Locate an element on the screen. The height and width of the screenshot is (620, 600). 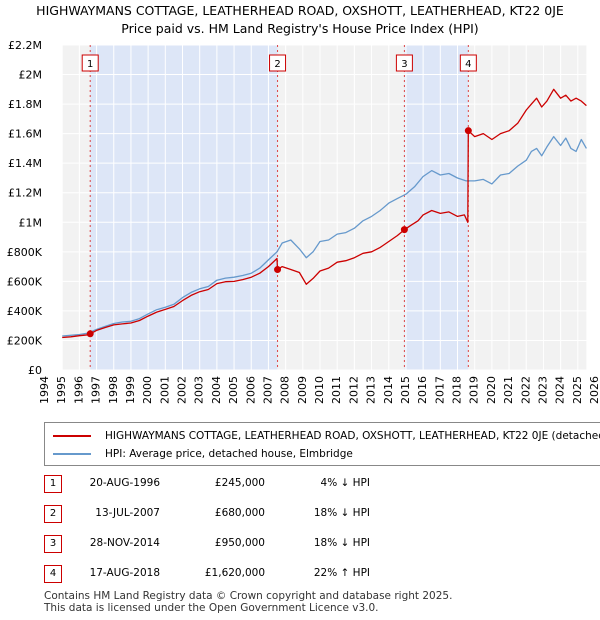
x-tick-label: 1994 is located at coordinates (44, 390).